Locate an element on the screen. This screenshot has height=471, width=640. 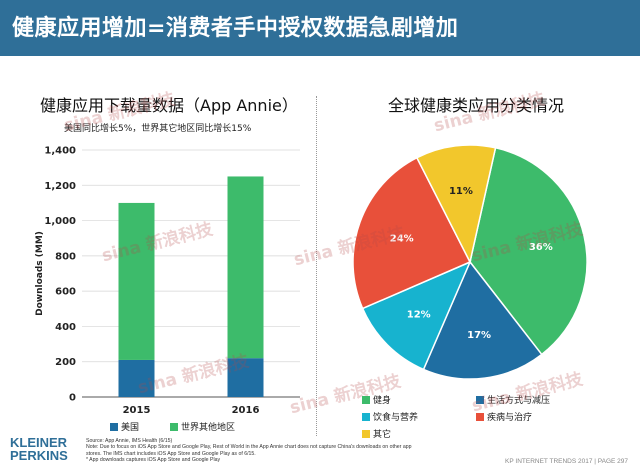
y-tick-label: 1,200 is located at coordinates (60, 186).